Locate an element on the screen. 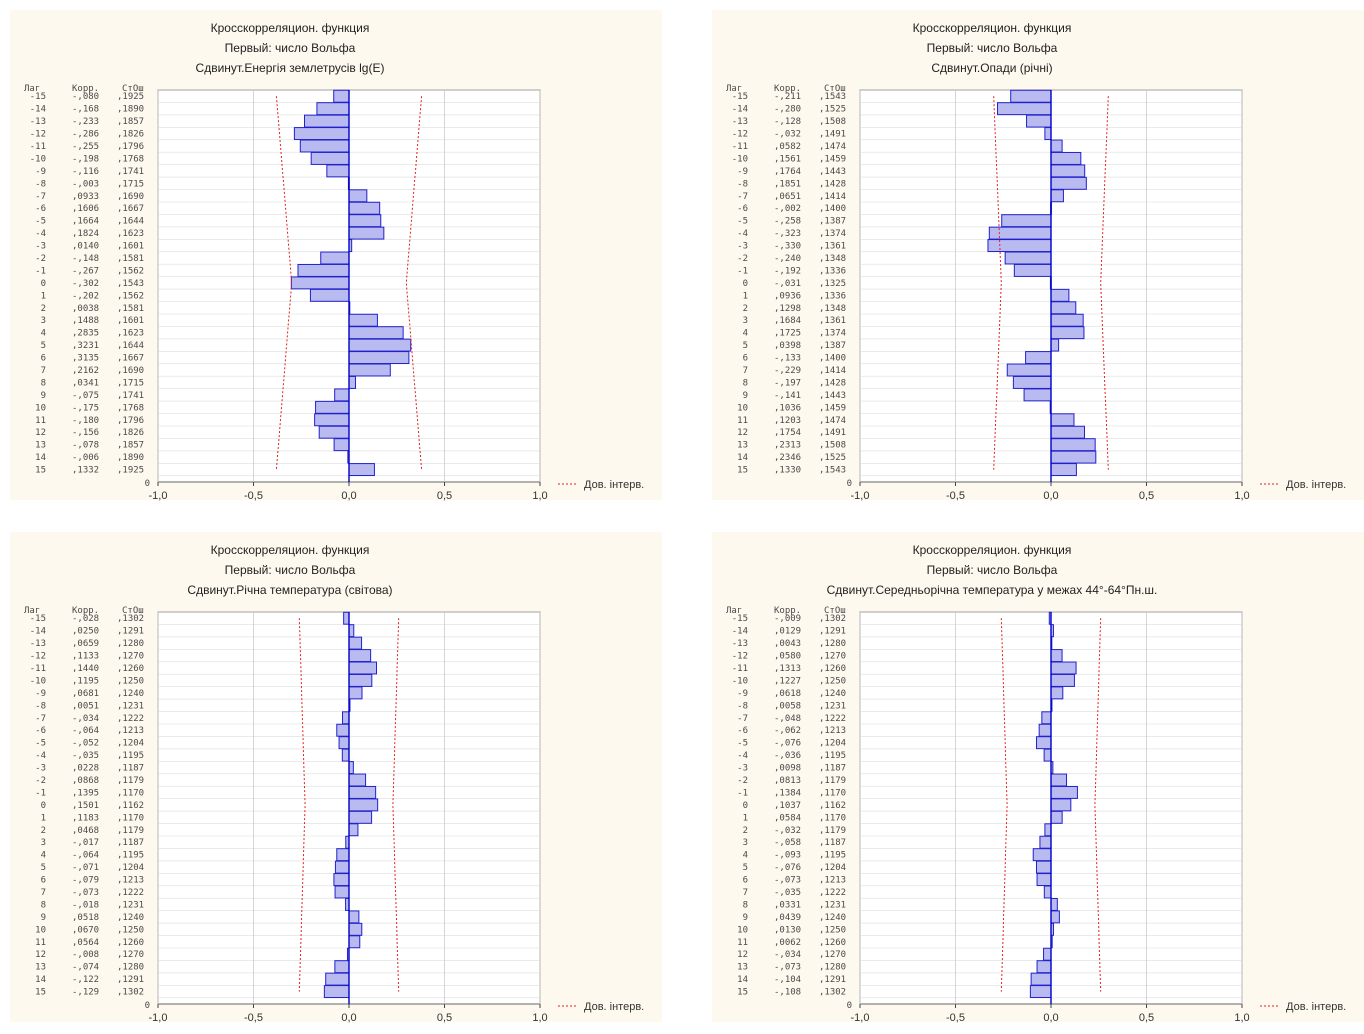 This screenshot has width=1364, height=1034. se-label: ,1543 is located at coordinates (832, 471).